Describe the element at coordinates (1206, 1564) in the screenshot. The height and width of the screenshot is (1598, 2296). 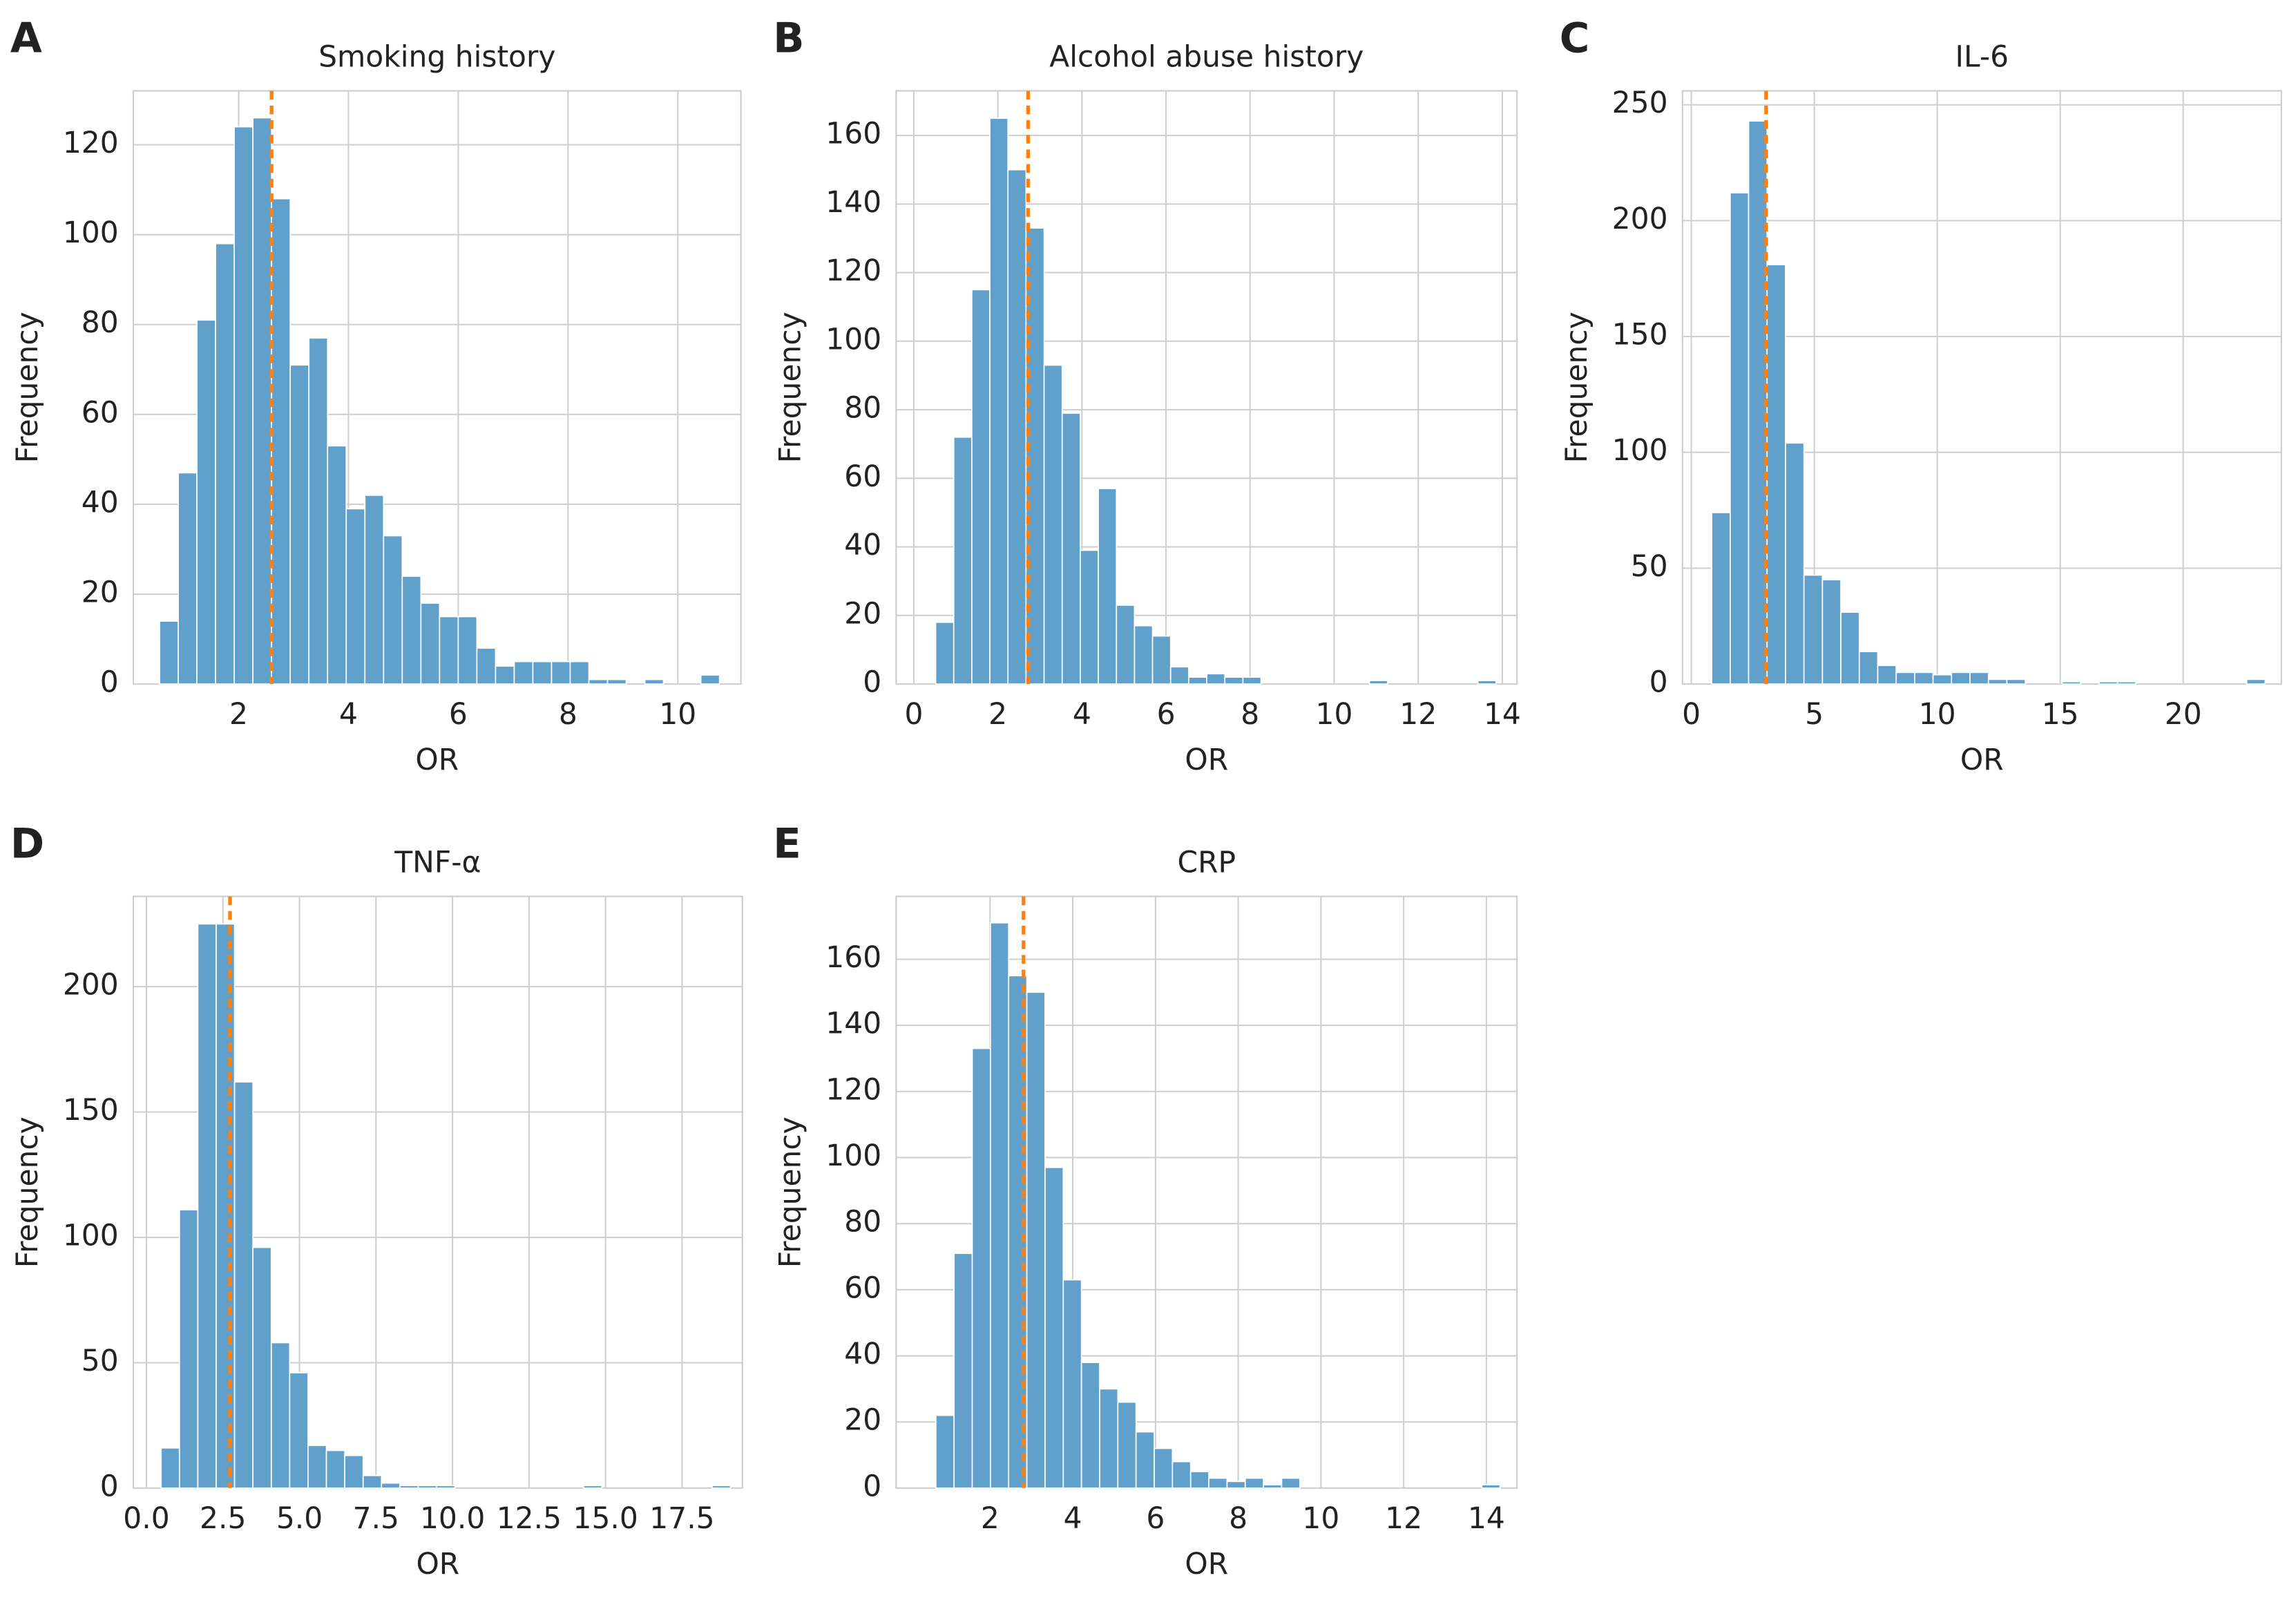
I see `x-axis-label: OR` at that location.